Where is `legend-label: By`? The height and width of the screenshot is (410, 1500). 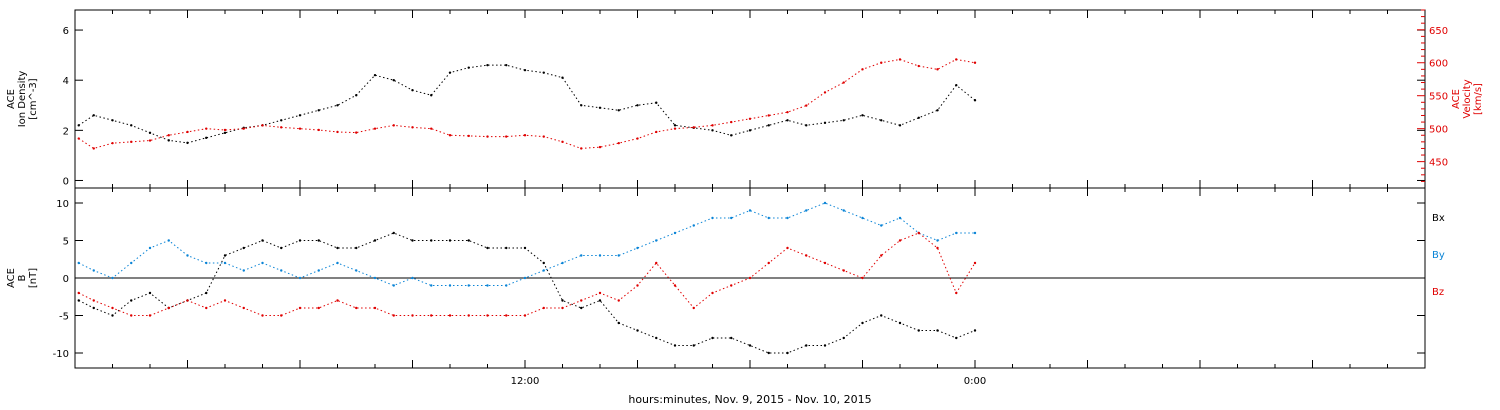 legend-label: By is located at coordinates (1438, 255).